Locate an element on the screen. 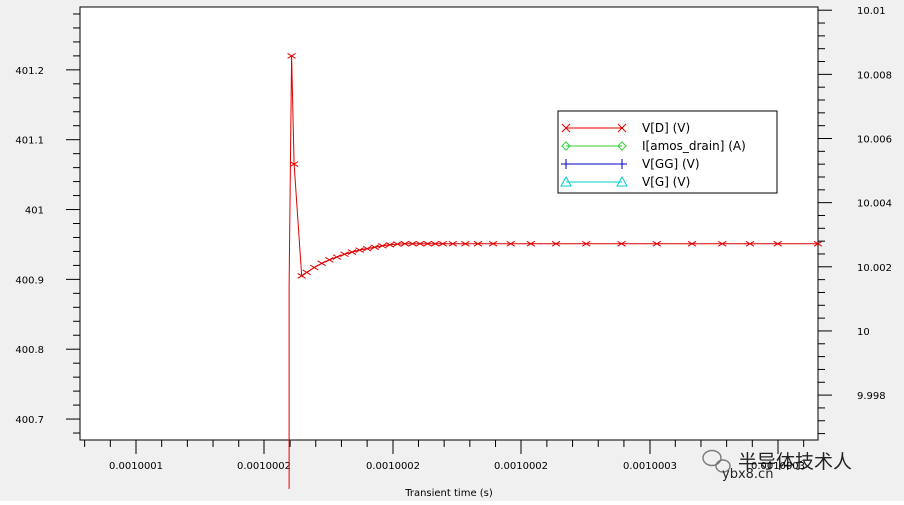 The image size is (904, 505). x-axis-title: Transient time (s) is located at coordinates (448, 493).